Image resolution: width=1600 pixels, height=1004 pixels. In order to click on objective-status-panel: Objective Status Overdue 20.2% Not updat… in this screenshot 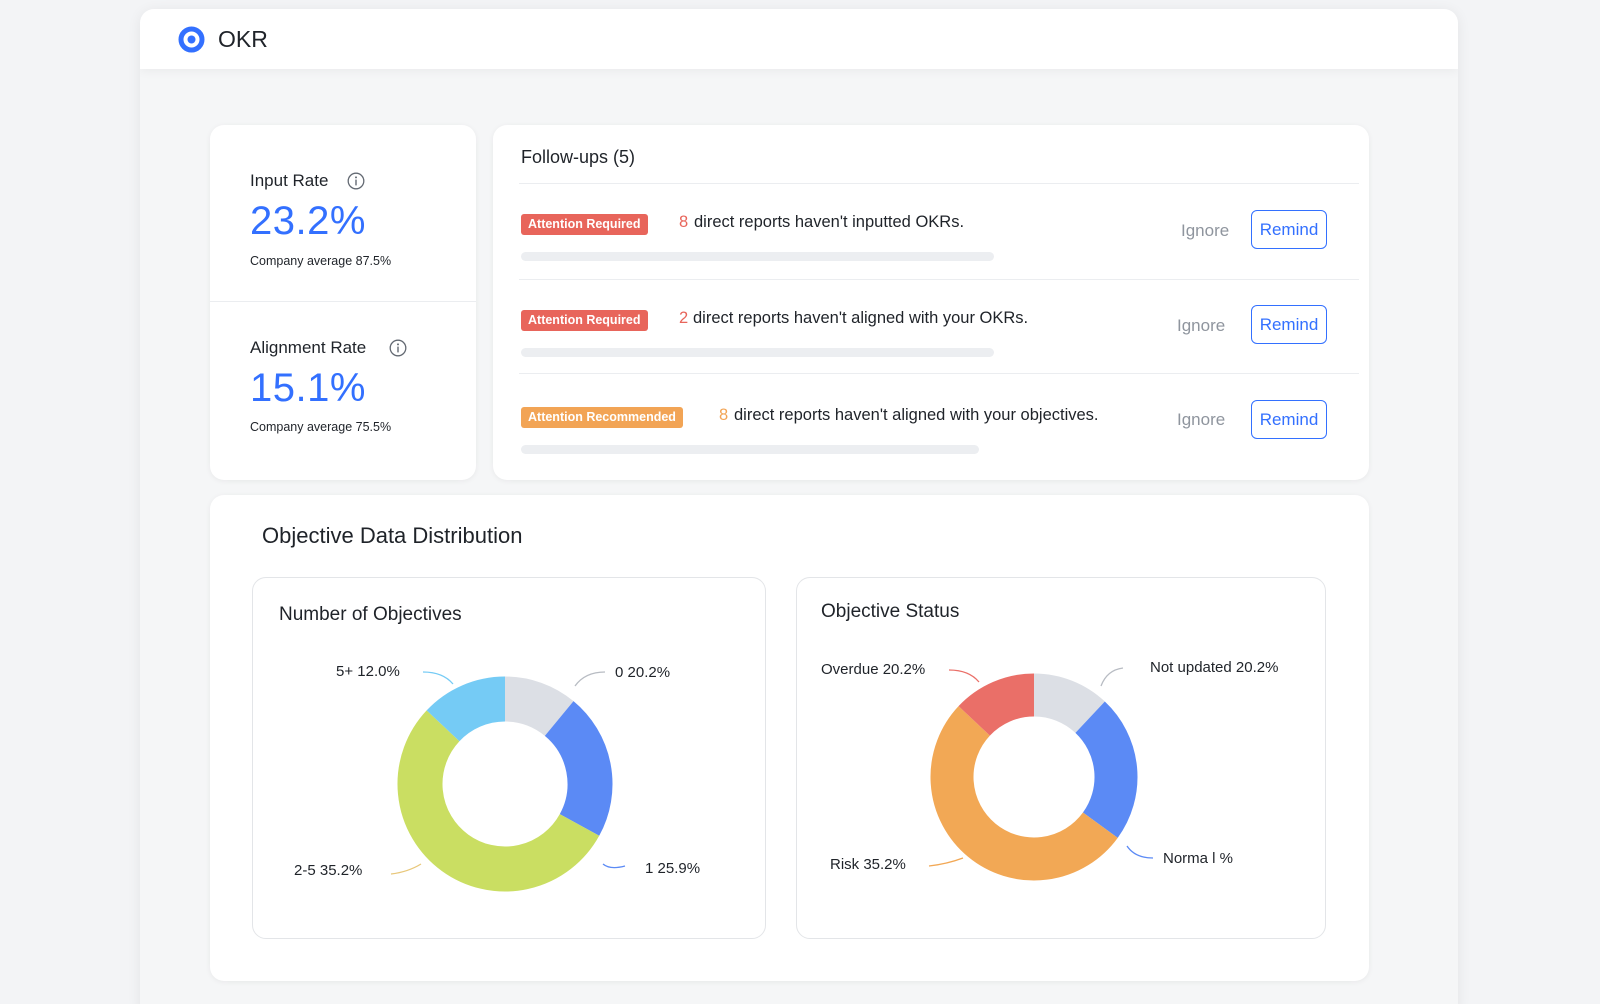, I will do `click(1061, 758)`.